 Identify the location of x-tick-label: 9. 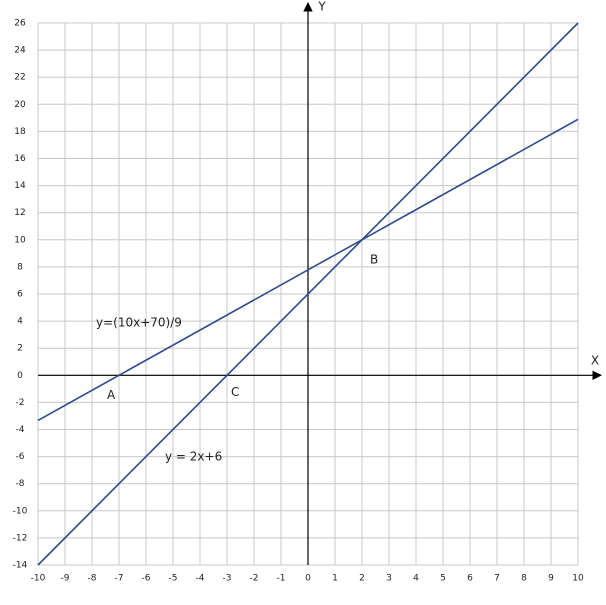
(551, 579).